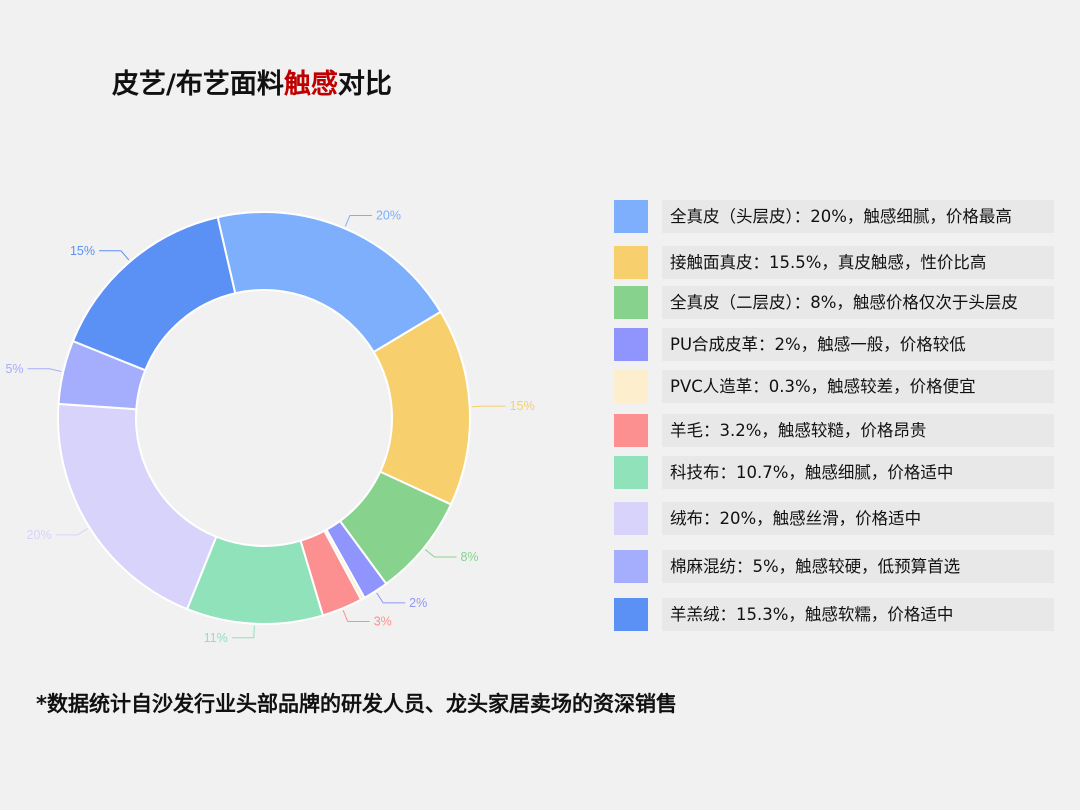  What do you see at coordinates (383, 621) in the screenshot?
I see `slice-label-5: 3%` at bounding box center [383, 621].